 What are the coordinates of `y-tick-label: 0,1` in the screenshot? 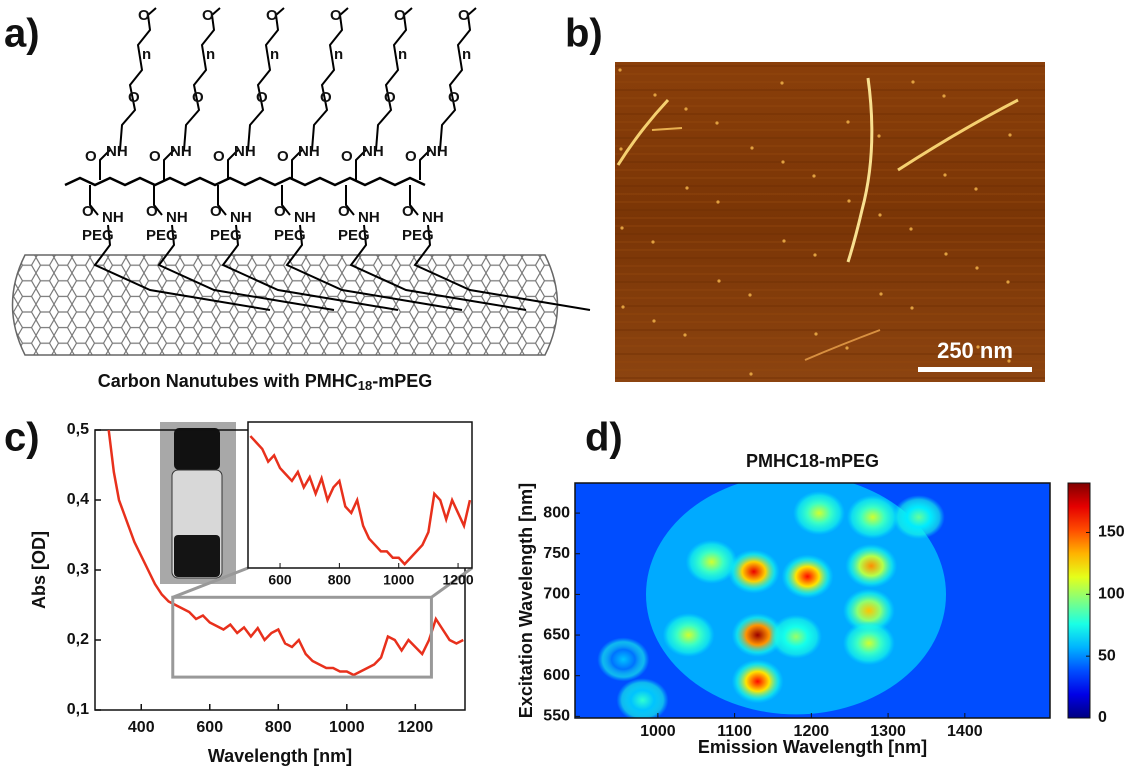 It's located at (78, 709).